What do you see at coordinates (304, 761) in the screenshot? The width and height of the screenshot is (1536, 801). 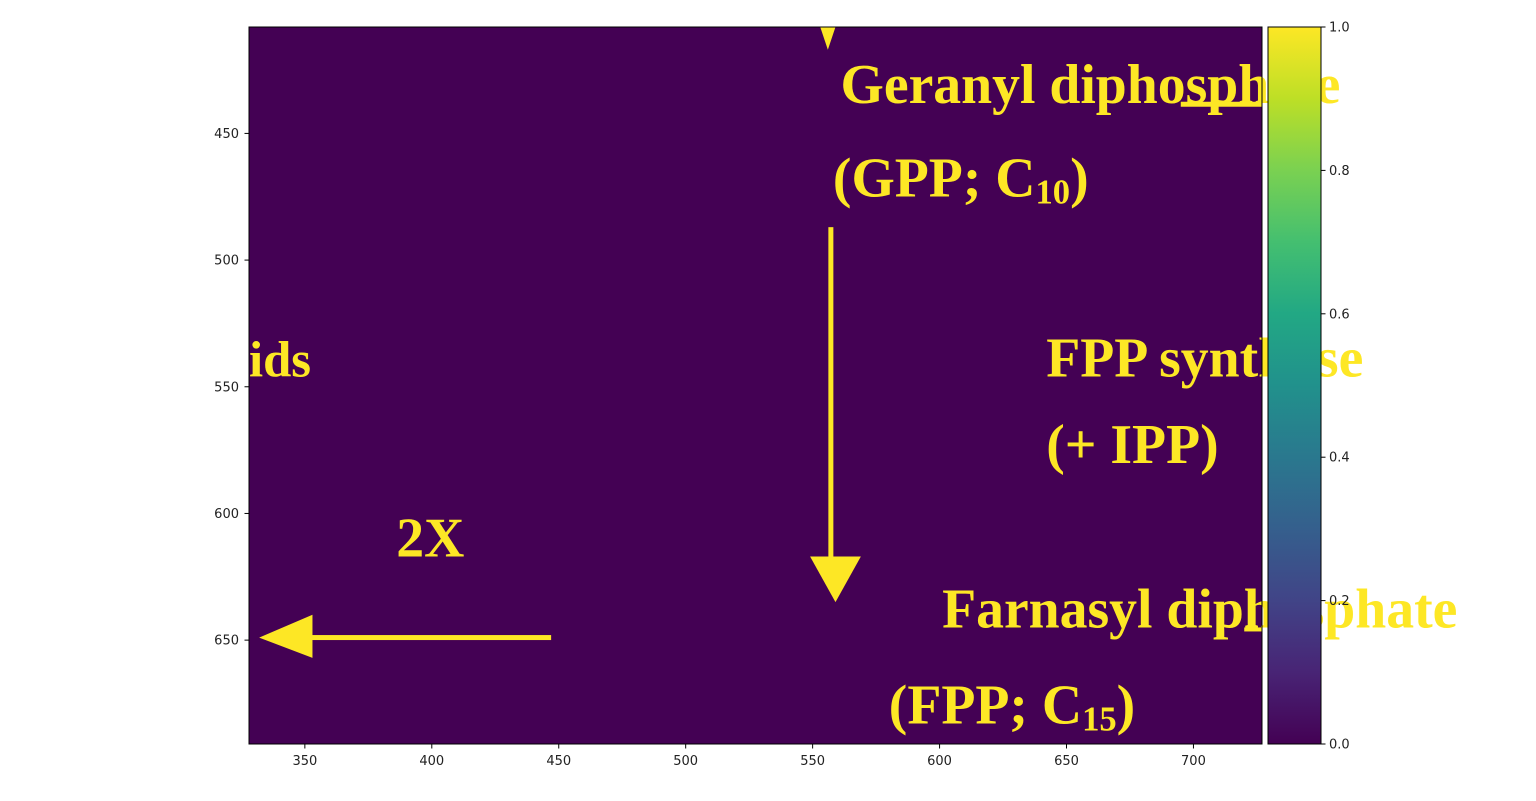 I see `x-tick-label: 350` at bounding box center [304, 761].